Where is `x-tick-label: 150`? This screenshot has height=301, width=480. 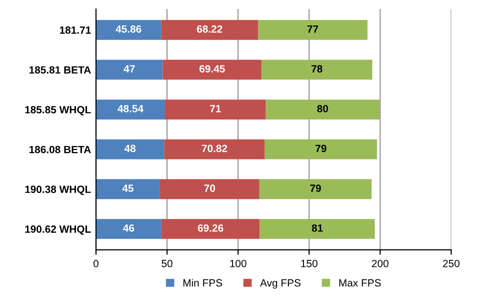
x-tick-label: 150 is located at coordinates (309, 264).